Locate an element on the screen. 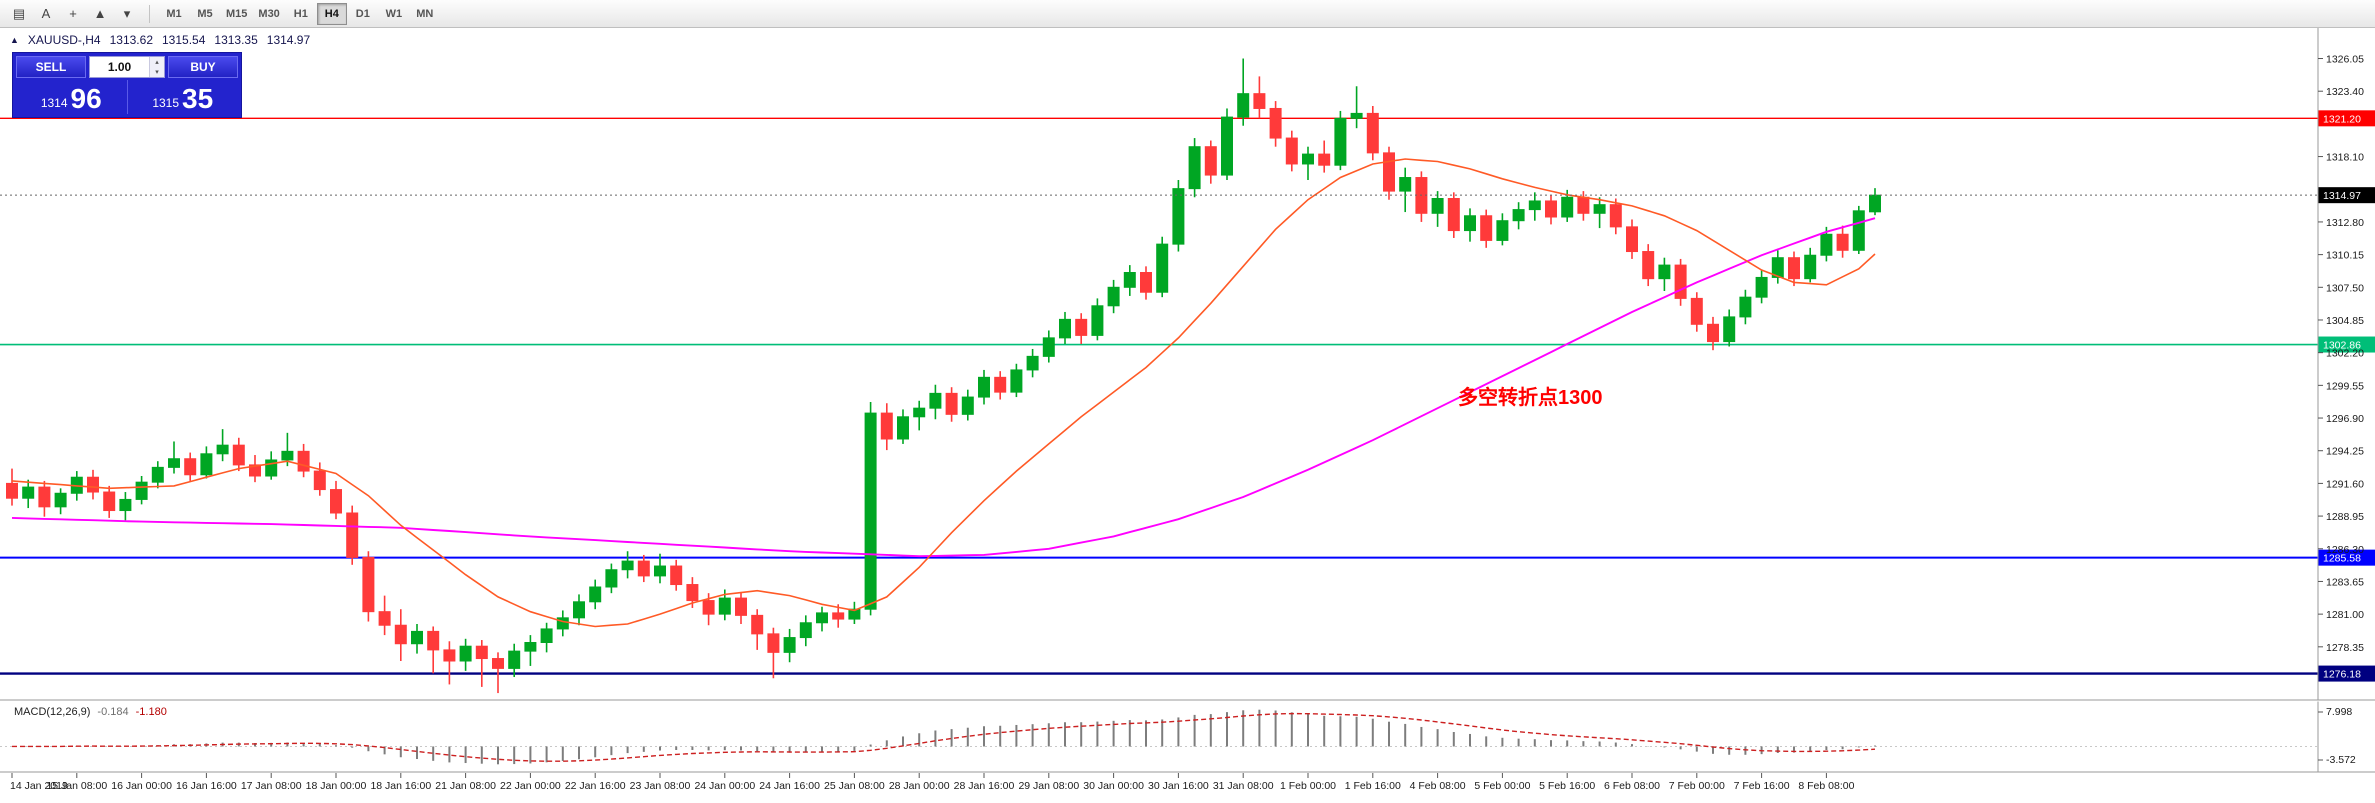 The height and width of the screenshot is (803, 2375). svg-text: 1286.30 is located at coordinates (2345, 550).